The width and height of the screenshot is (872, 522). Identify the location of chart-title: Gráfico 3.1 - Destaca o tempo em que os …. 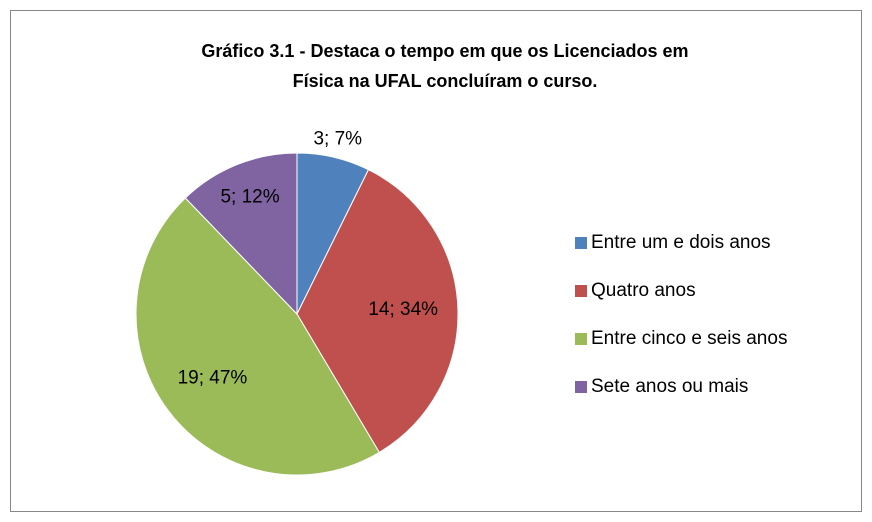
(445, 66).